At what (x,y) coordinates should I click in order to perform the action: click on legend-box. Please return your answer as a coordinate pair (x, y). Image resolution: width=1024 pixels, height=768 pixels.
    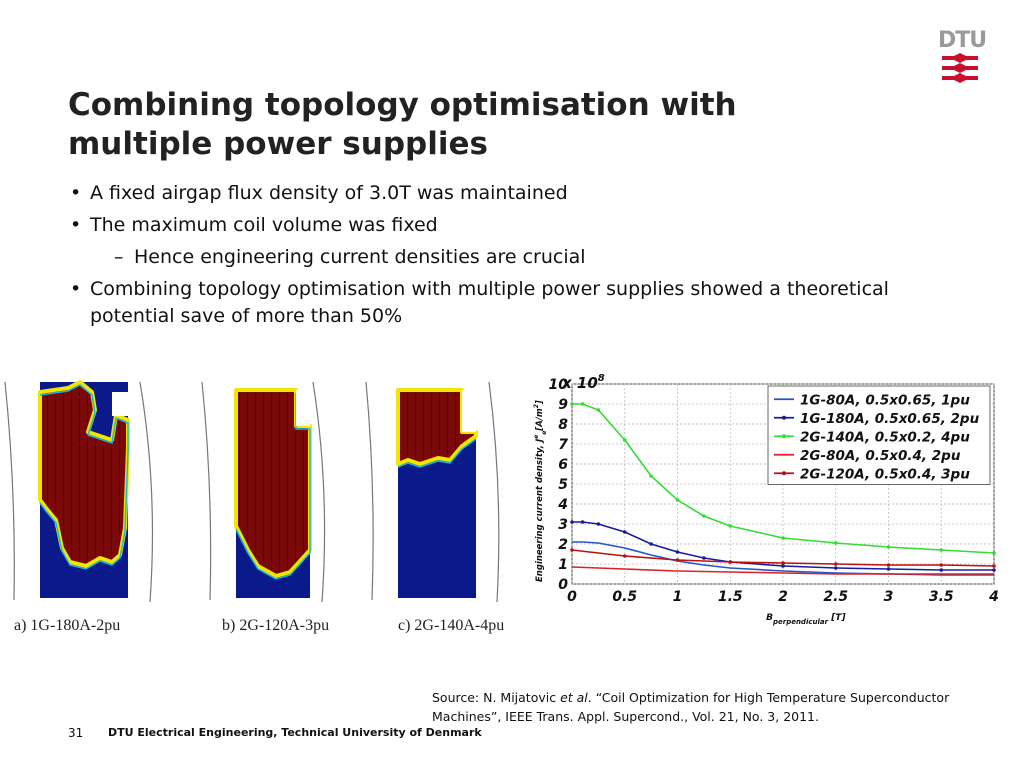
    Looking at the image, I should click on (879, 435).